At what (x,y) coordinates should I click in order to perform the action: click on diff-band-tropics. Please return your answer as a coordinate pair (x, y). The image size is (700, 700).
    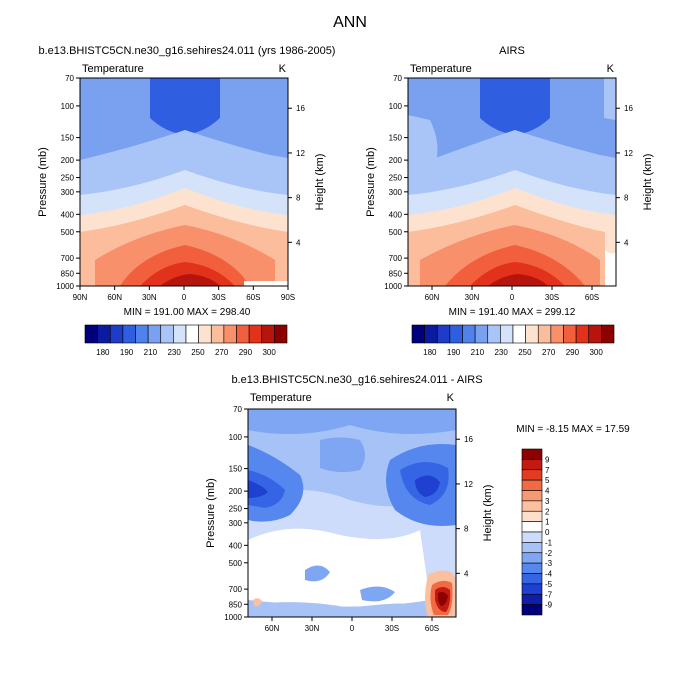
    Looking at the image, I should click on (342, 455).